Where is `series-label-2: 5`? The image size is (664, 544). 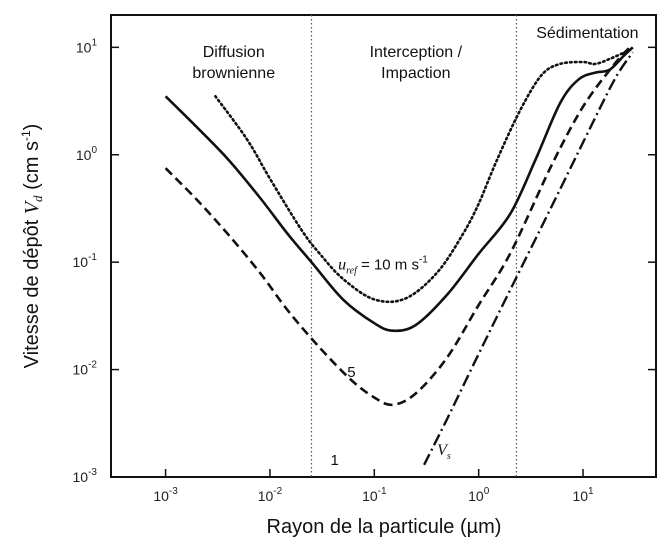
series-label-2: 5 is located at coordinates (351, 372).